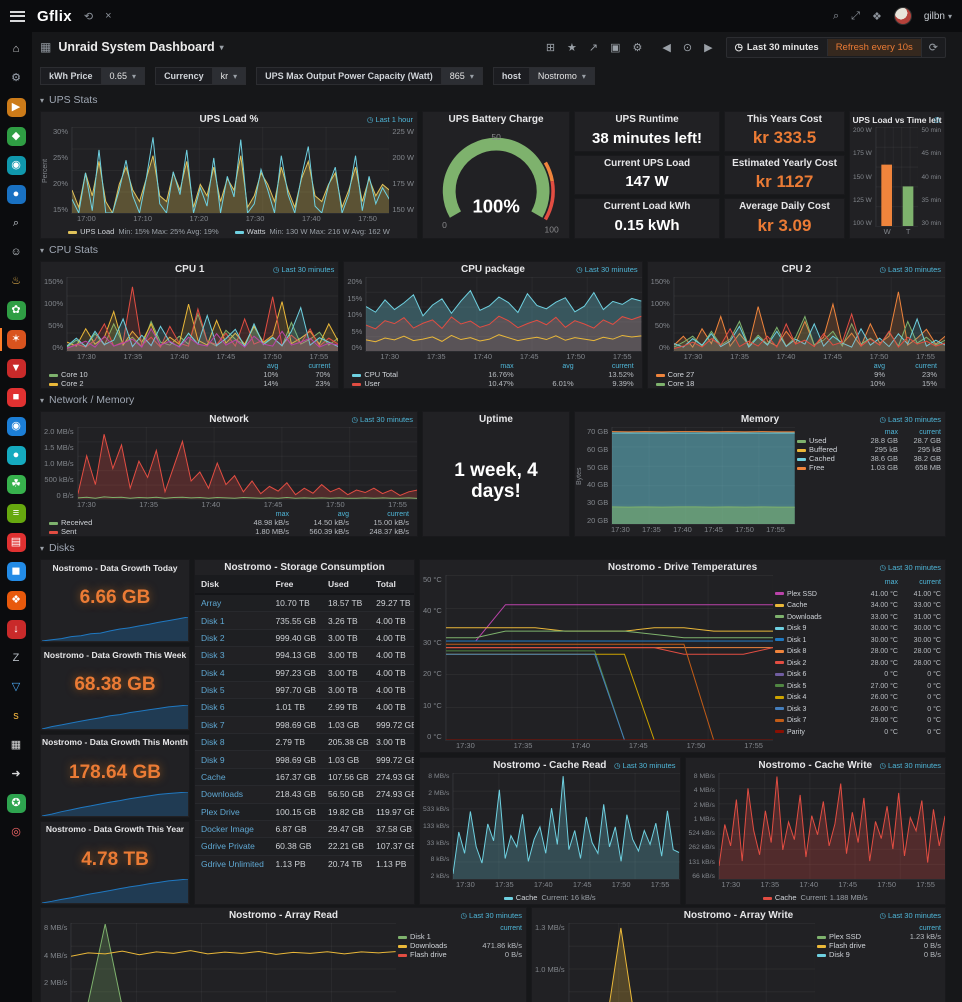 Image resolution: width=962 pixels, height=1002 pixels. What do you see at coordinates (815, 721) in the screenshot?
I see `legend-item: Disk 7` at bounding box center [815, 721].